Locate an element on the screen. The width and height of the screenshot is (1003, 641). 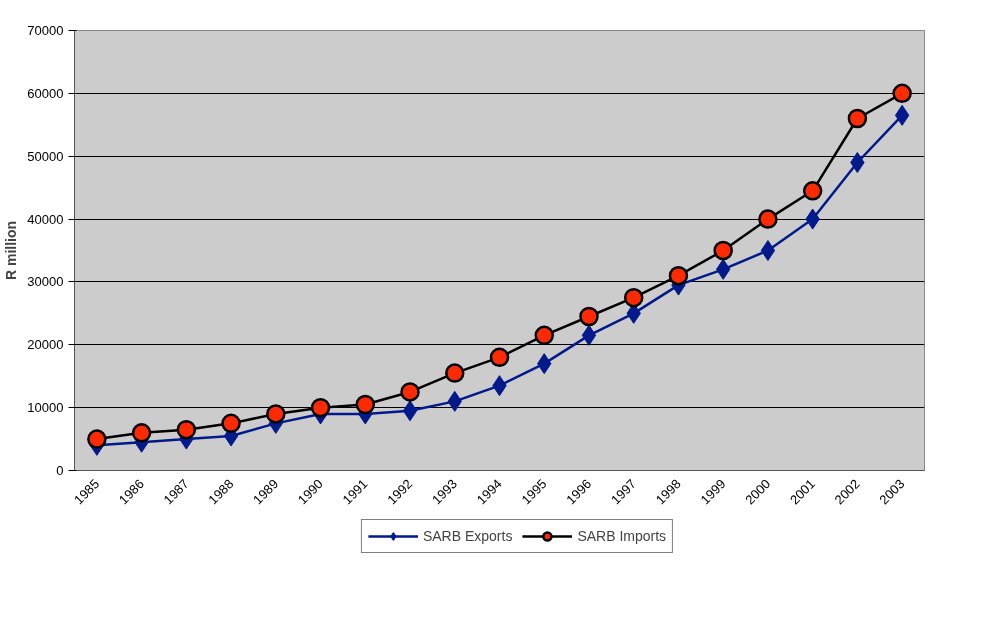
y-tick-label: 30000 is located at coordinates (45, 282).